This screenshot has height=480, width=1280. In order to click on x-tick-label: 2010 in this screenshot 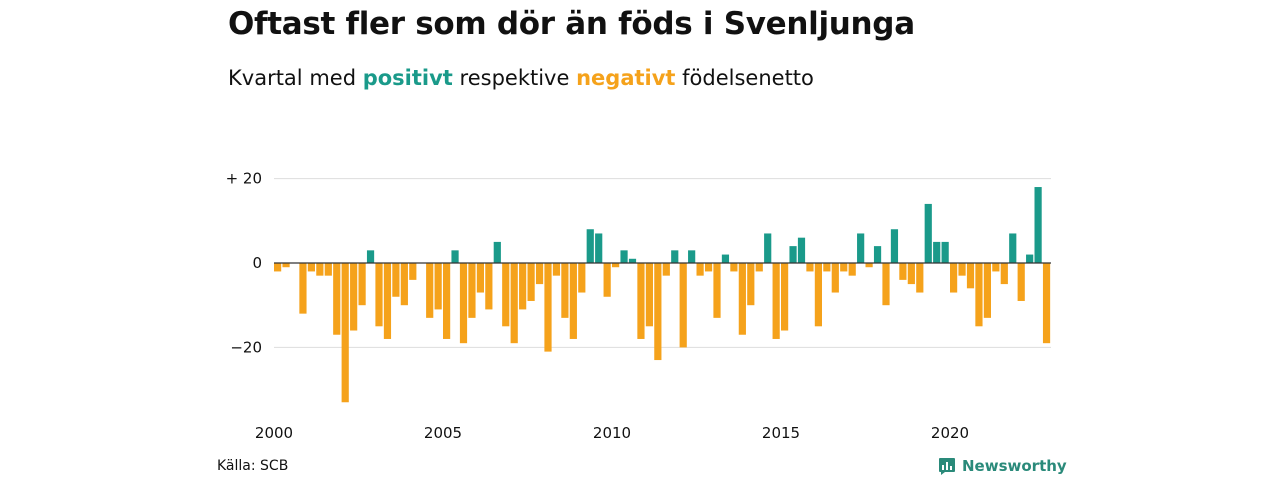, I will do `click(612, 433)`.